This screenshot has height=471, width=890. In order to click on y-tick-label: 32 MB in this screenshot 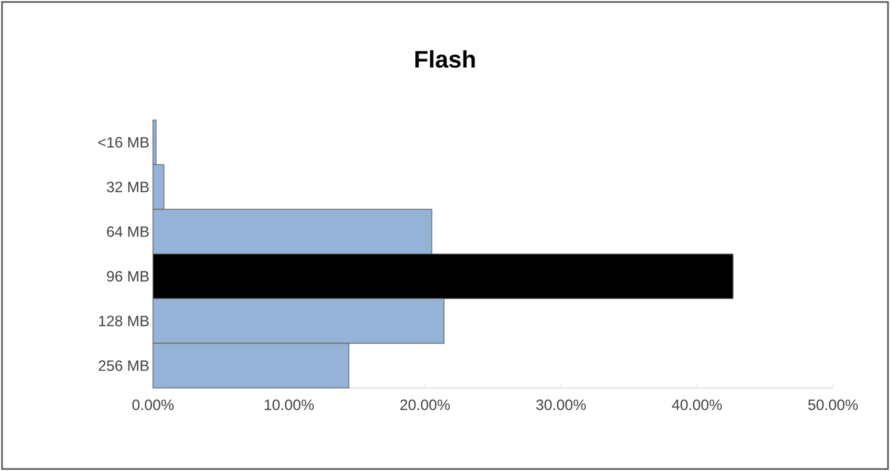, I will do `click(127, 187)`.